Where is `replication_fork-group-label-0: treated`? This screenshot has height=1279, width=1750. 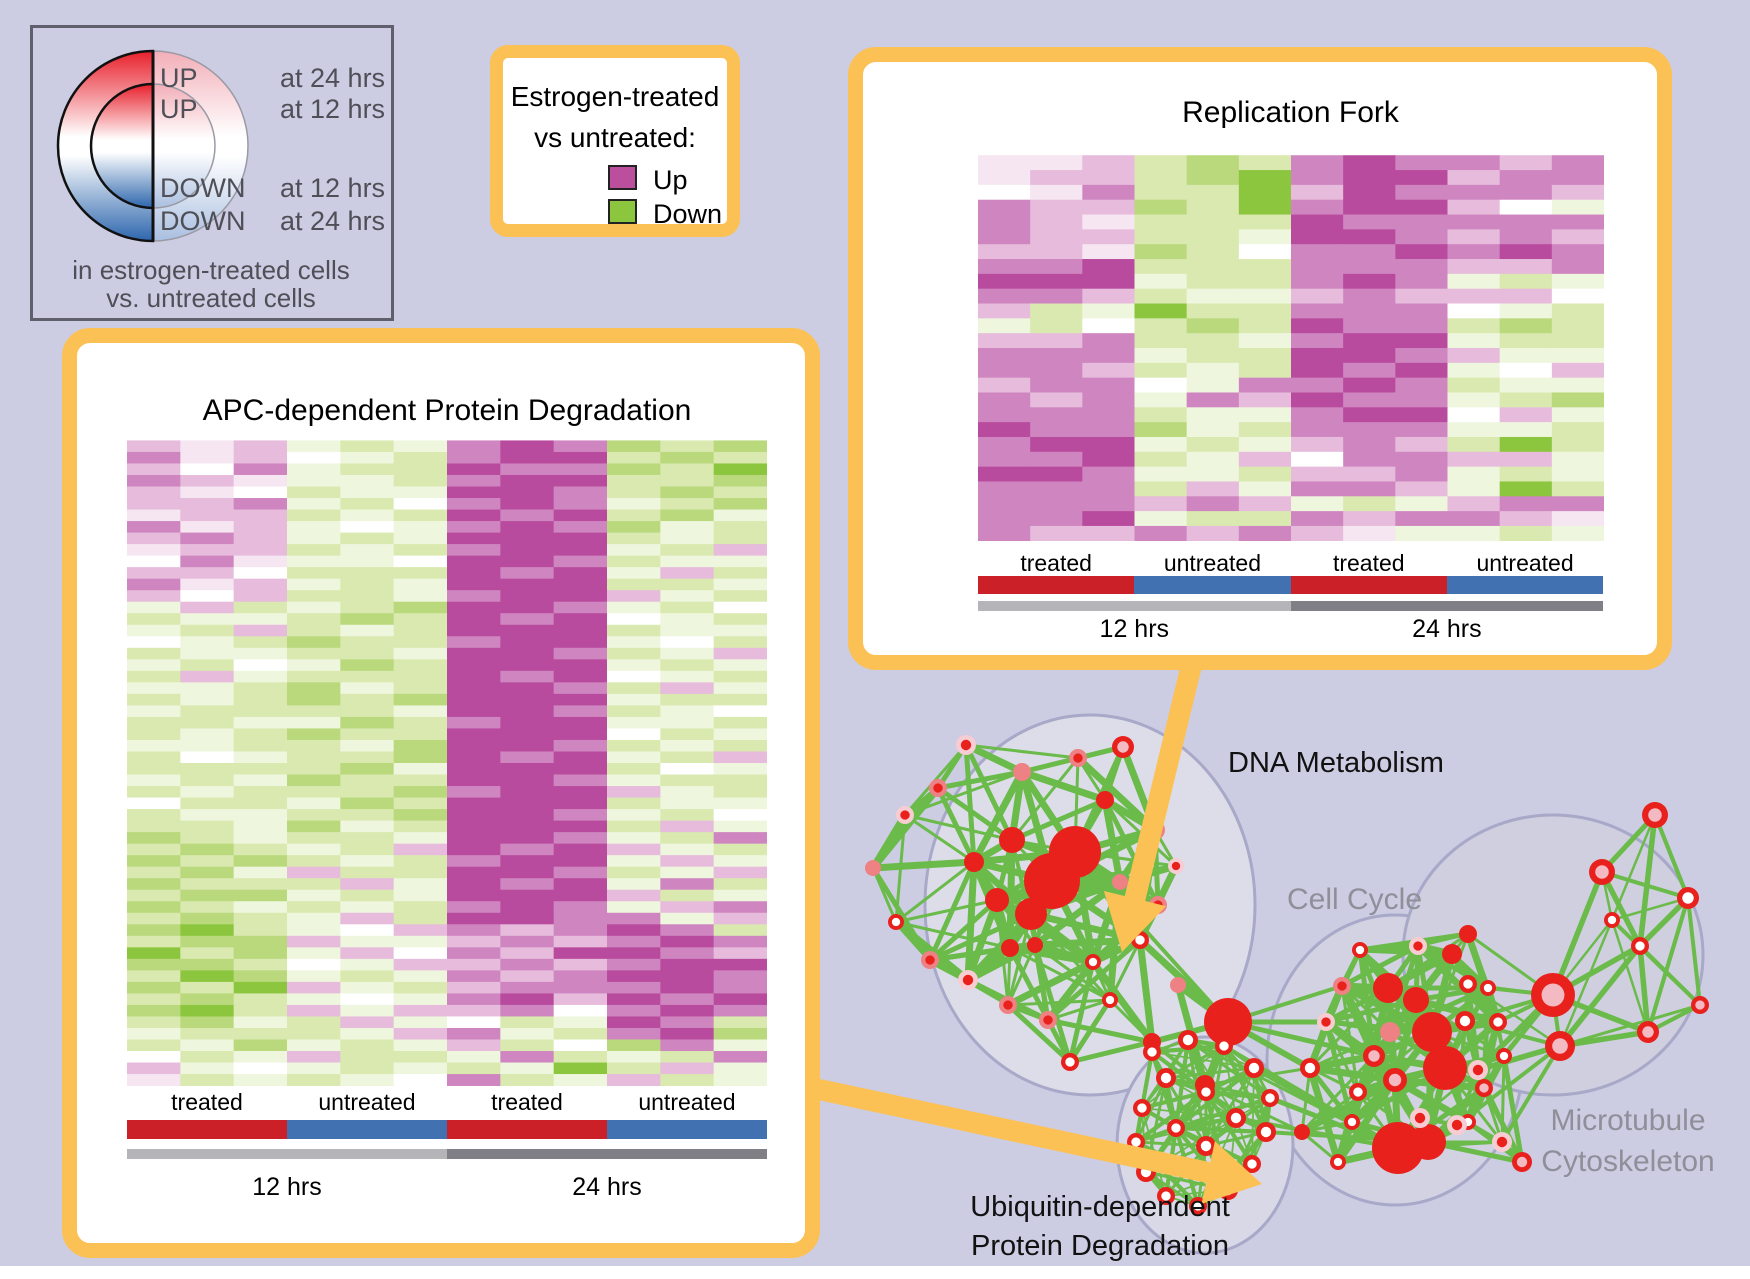
replication_fork-group-label-0: treated is located at coordinates (1056, 563).